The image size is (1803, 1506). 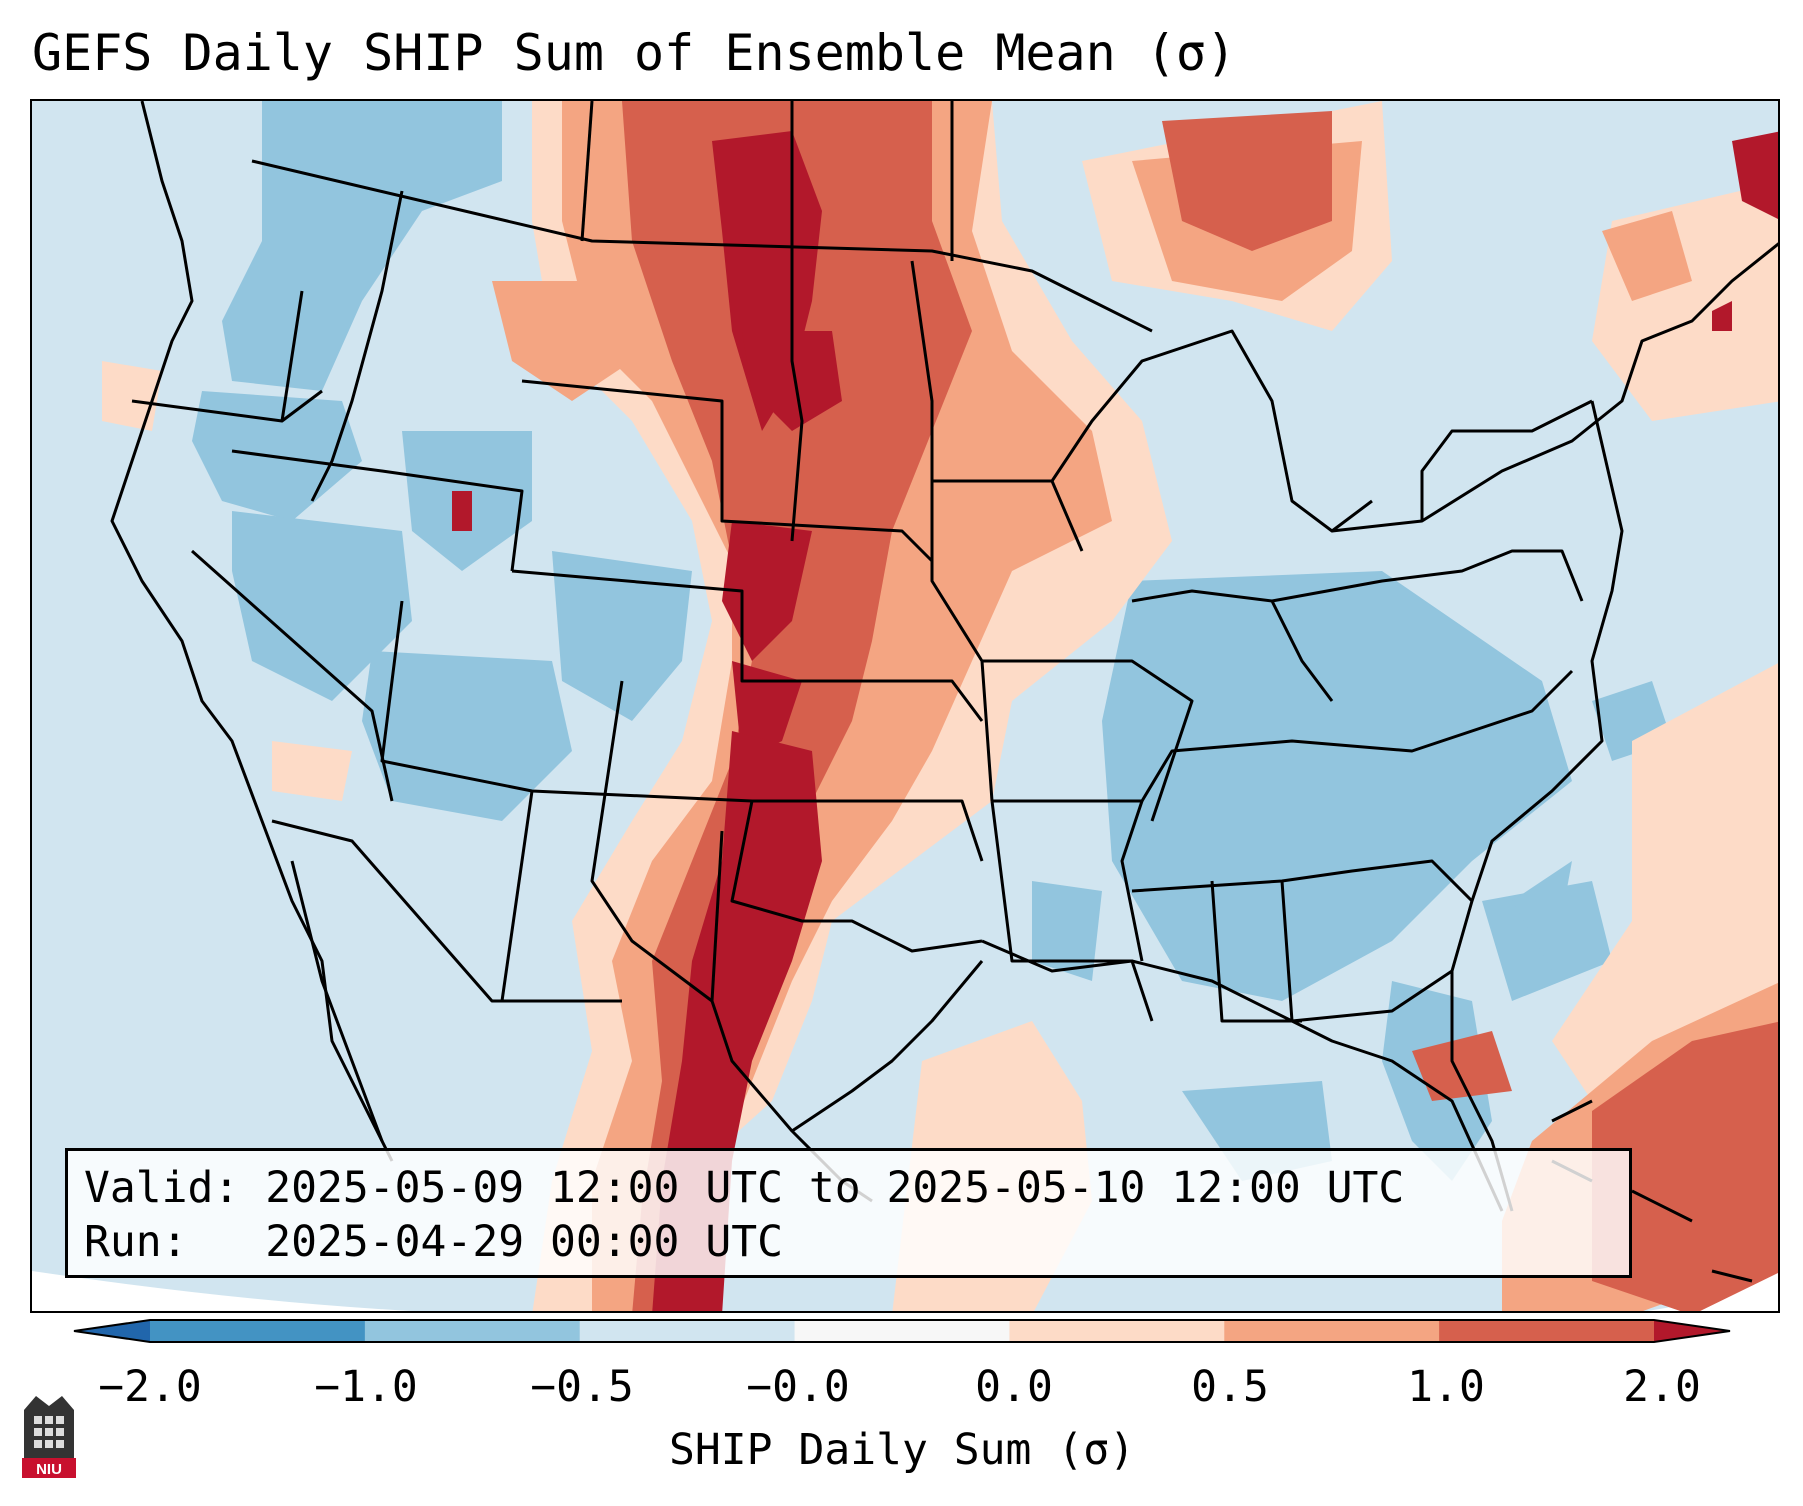 What do you see at coordinates (634, 53) in the screenshot?
I see `chart-title: GEFS Daily SHIP Sum of Ensemble Mean (σ)` at bounding box center [634, 53].